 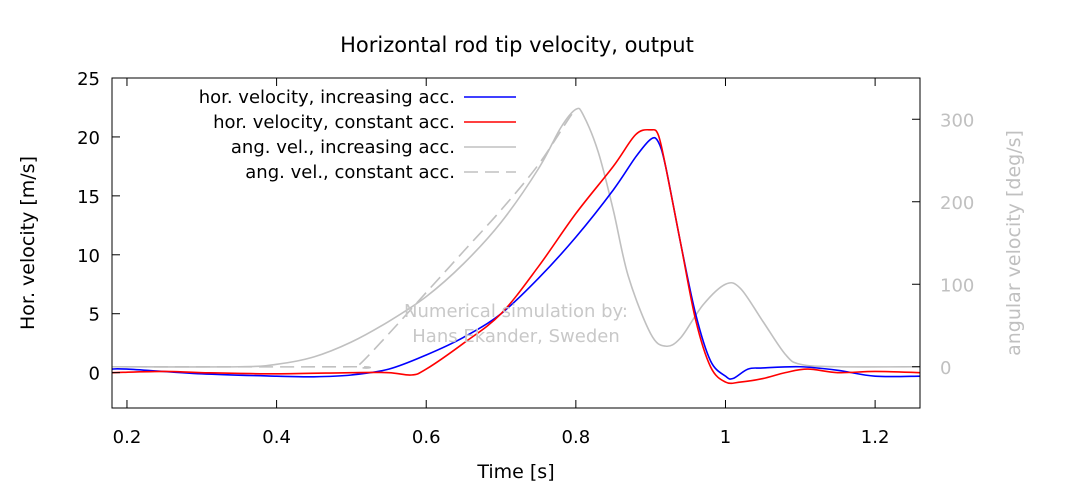 What do you see at coordinates (350, 172) in the screenshot?
I see `legend-label-4: ang. vel., constant acc.` at bounding box center [350, 172].